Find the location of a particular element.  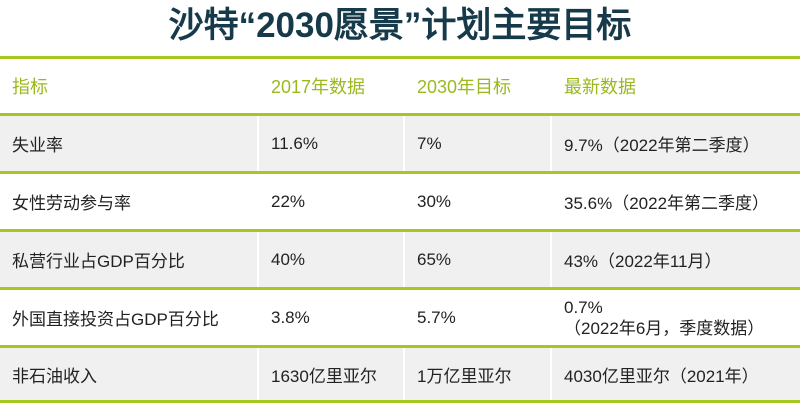

latest-cell: 43%（2022年11月） is located at coordinates (675, 259).